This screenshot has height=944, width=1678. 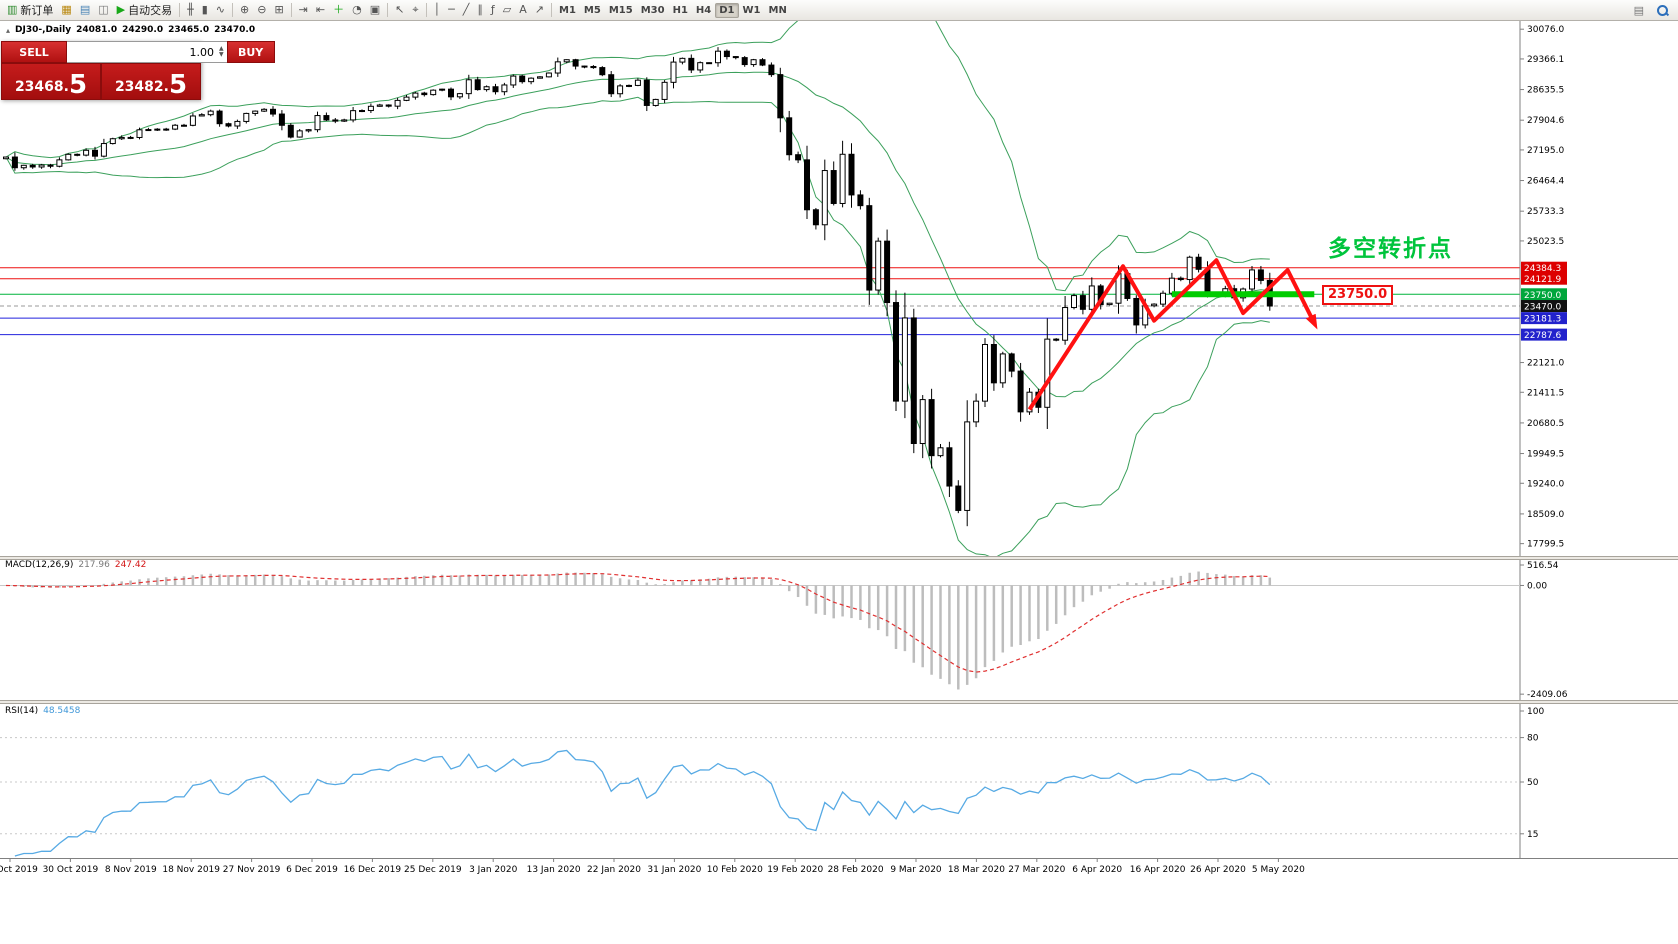 What do you see at coordinates (42, 711) in the screenshot?
I see `rsi-indicator-label: RSI(14) 48.5458` at bounding box center [42, 711].